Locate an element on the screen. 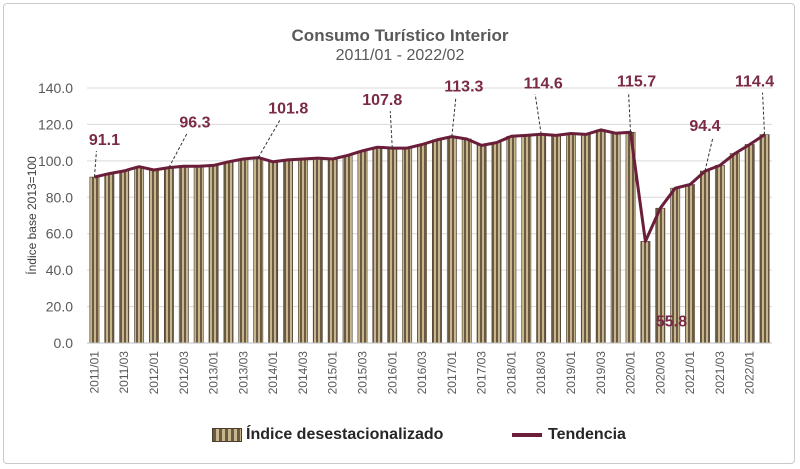 The image size is (800, 469). data-label: 94.4 is located at coordinates (704, 126).